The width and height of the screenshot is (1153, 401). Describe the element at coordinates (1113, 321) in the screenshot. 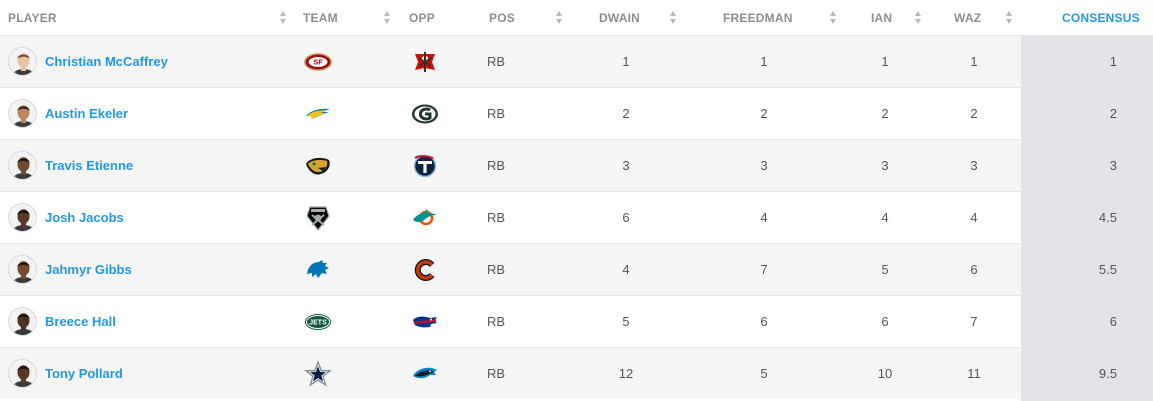

I see `consensus-rank-cell: 6` at that location.